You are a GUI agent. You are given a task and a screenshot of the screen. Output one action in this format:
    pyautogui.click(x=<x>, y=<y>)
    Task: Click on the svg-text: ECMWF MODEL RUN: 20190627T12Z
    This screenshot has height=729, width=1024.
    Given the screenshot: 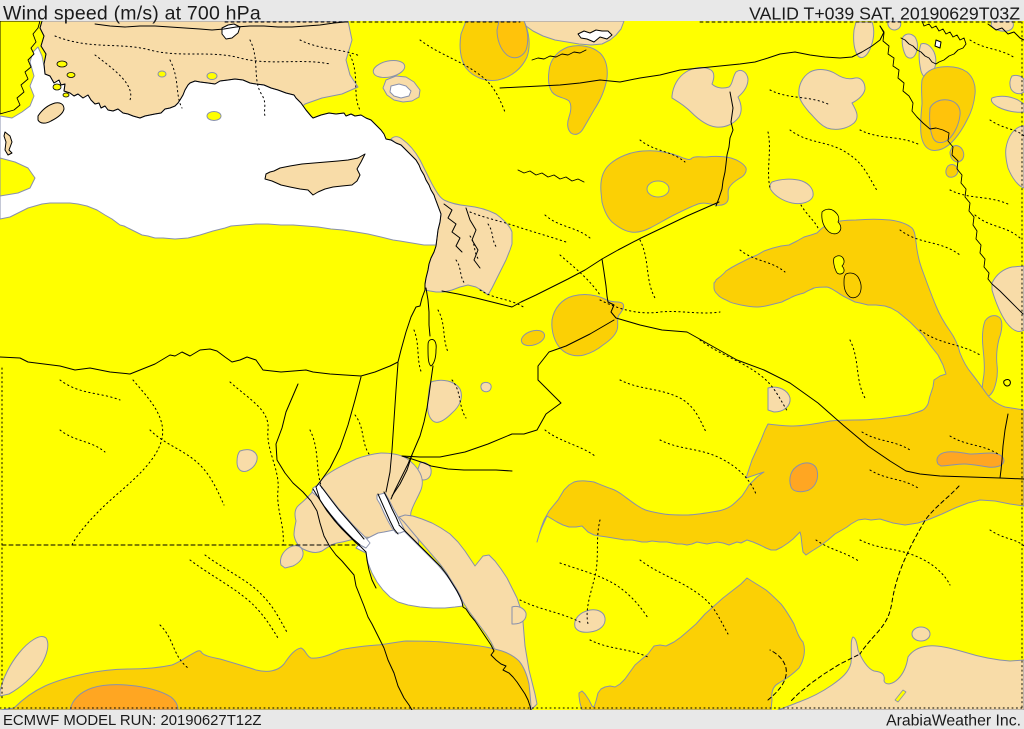 What is the action you would take?
    pyautogui.click(x=132, y=721)
    